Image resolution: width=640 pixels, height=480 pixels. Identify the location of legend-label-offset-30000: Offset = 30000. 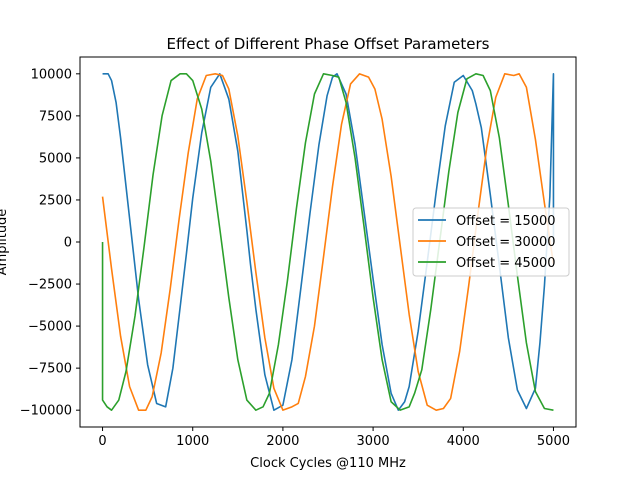
(506, 242).